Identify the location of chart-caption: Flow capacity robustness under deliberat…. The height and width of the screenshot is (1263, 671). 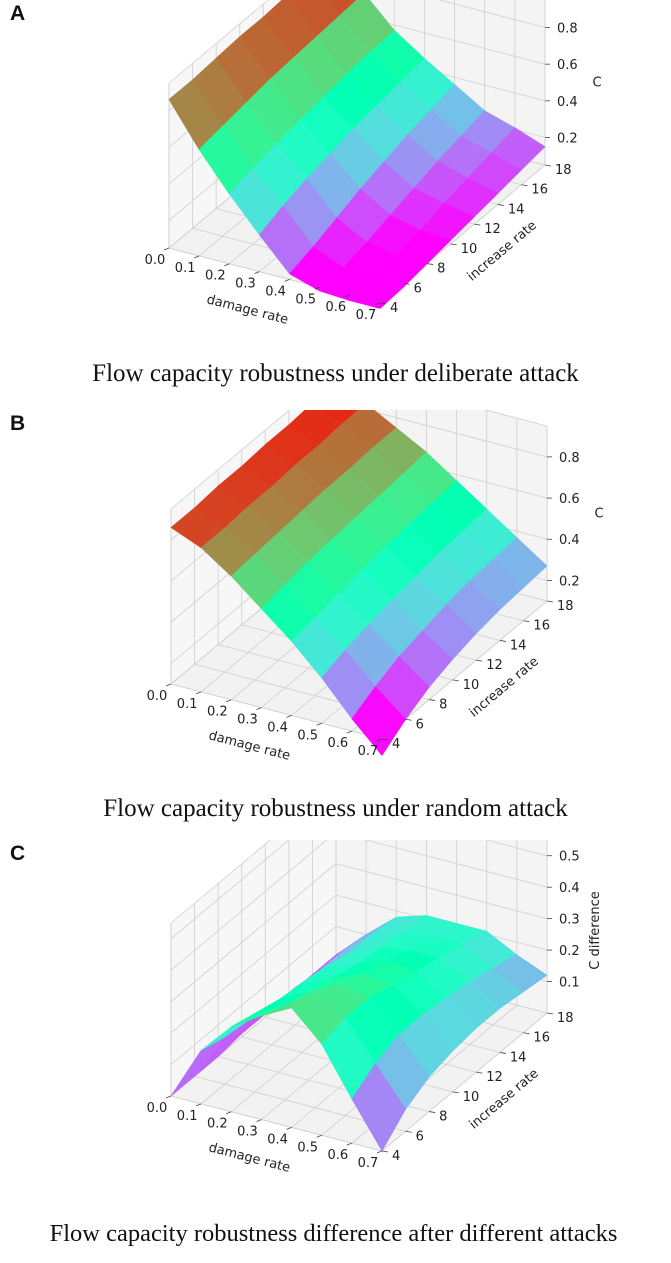
(335, 373).